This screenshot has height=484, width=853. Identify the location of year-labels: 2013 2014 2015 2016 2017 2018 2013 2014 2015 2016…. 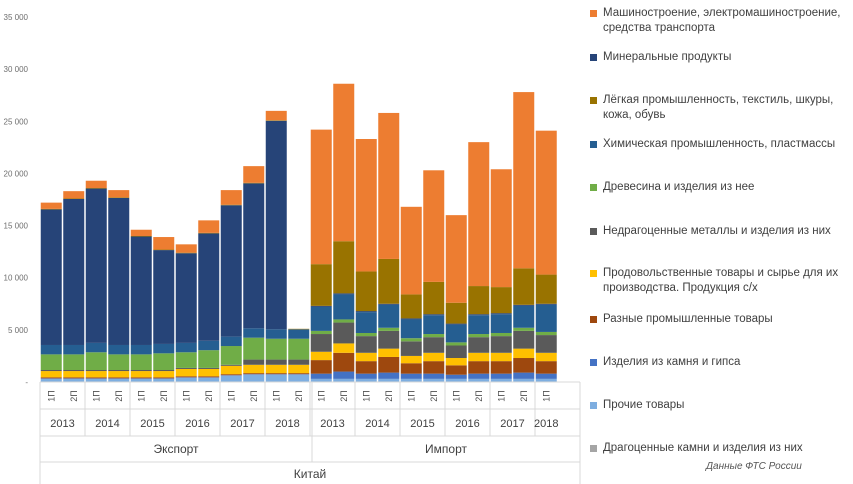
(304, 424).